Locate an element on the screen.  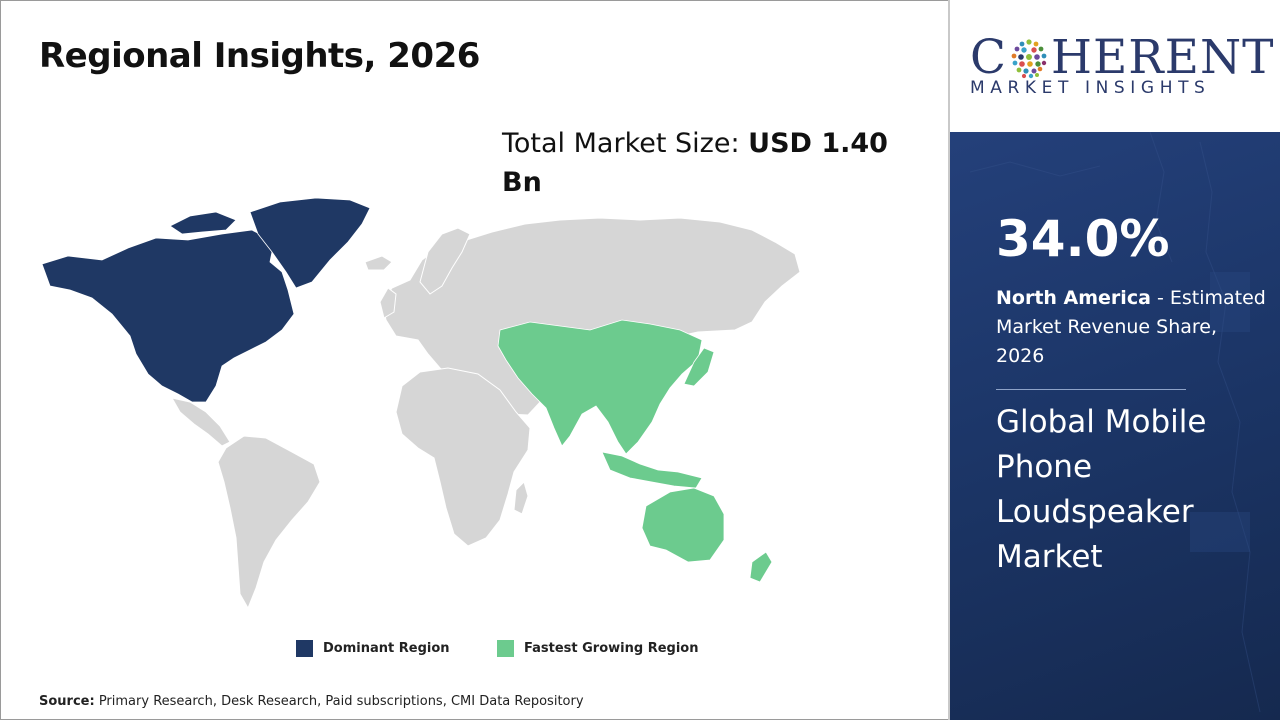
north-america-shape is located at coordinates (168, 316).